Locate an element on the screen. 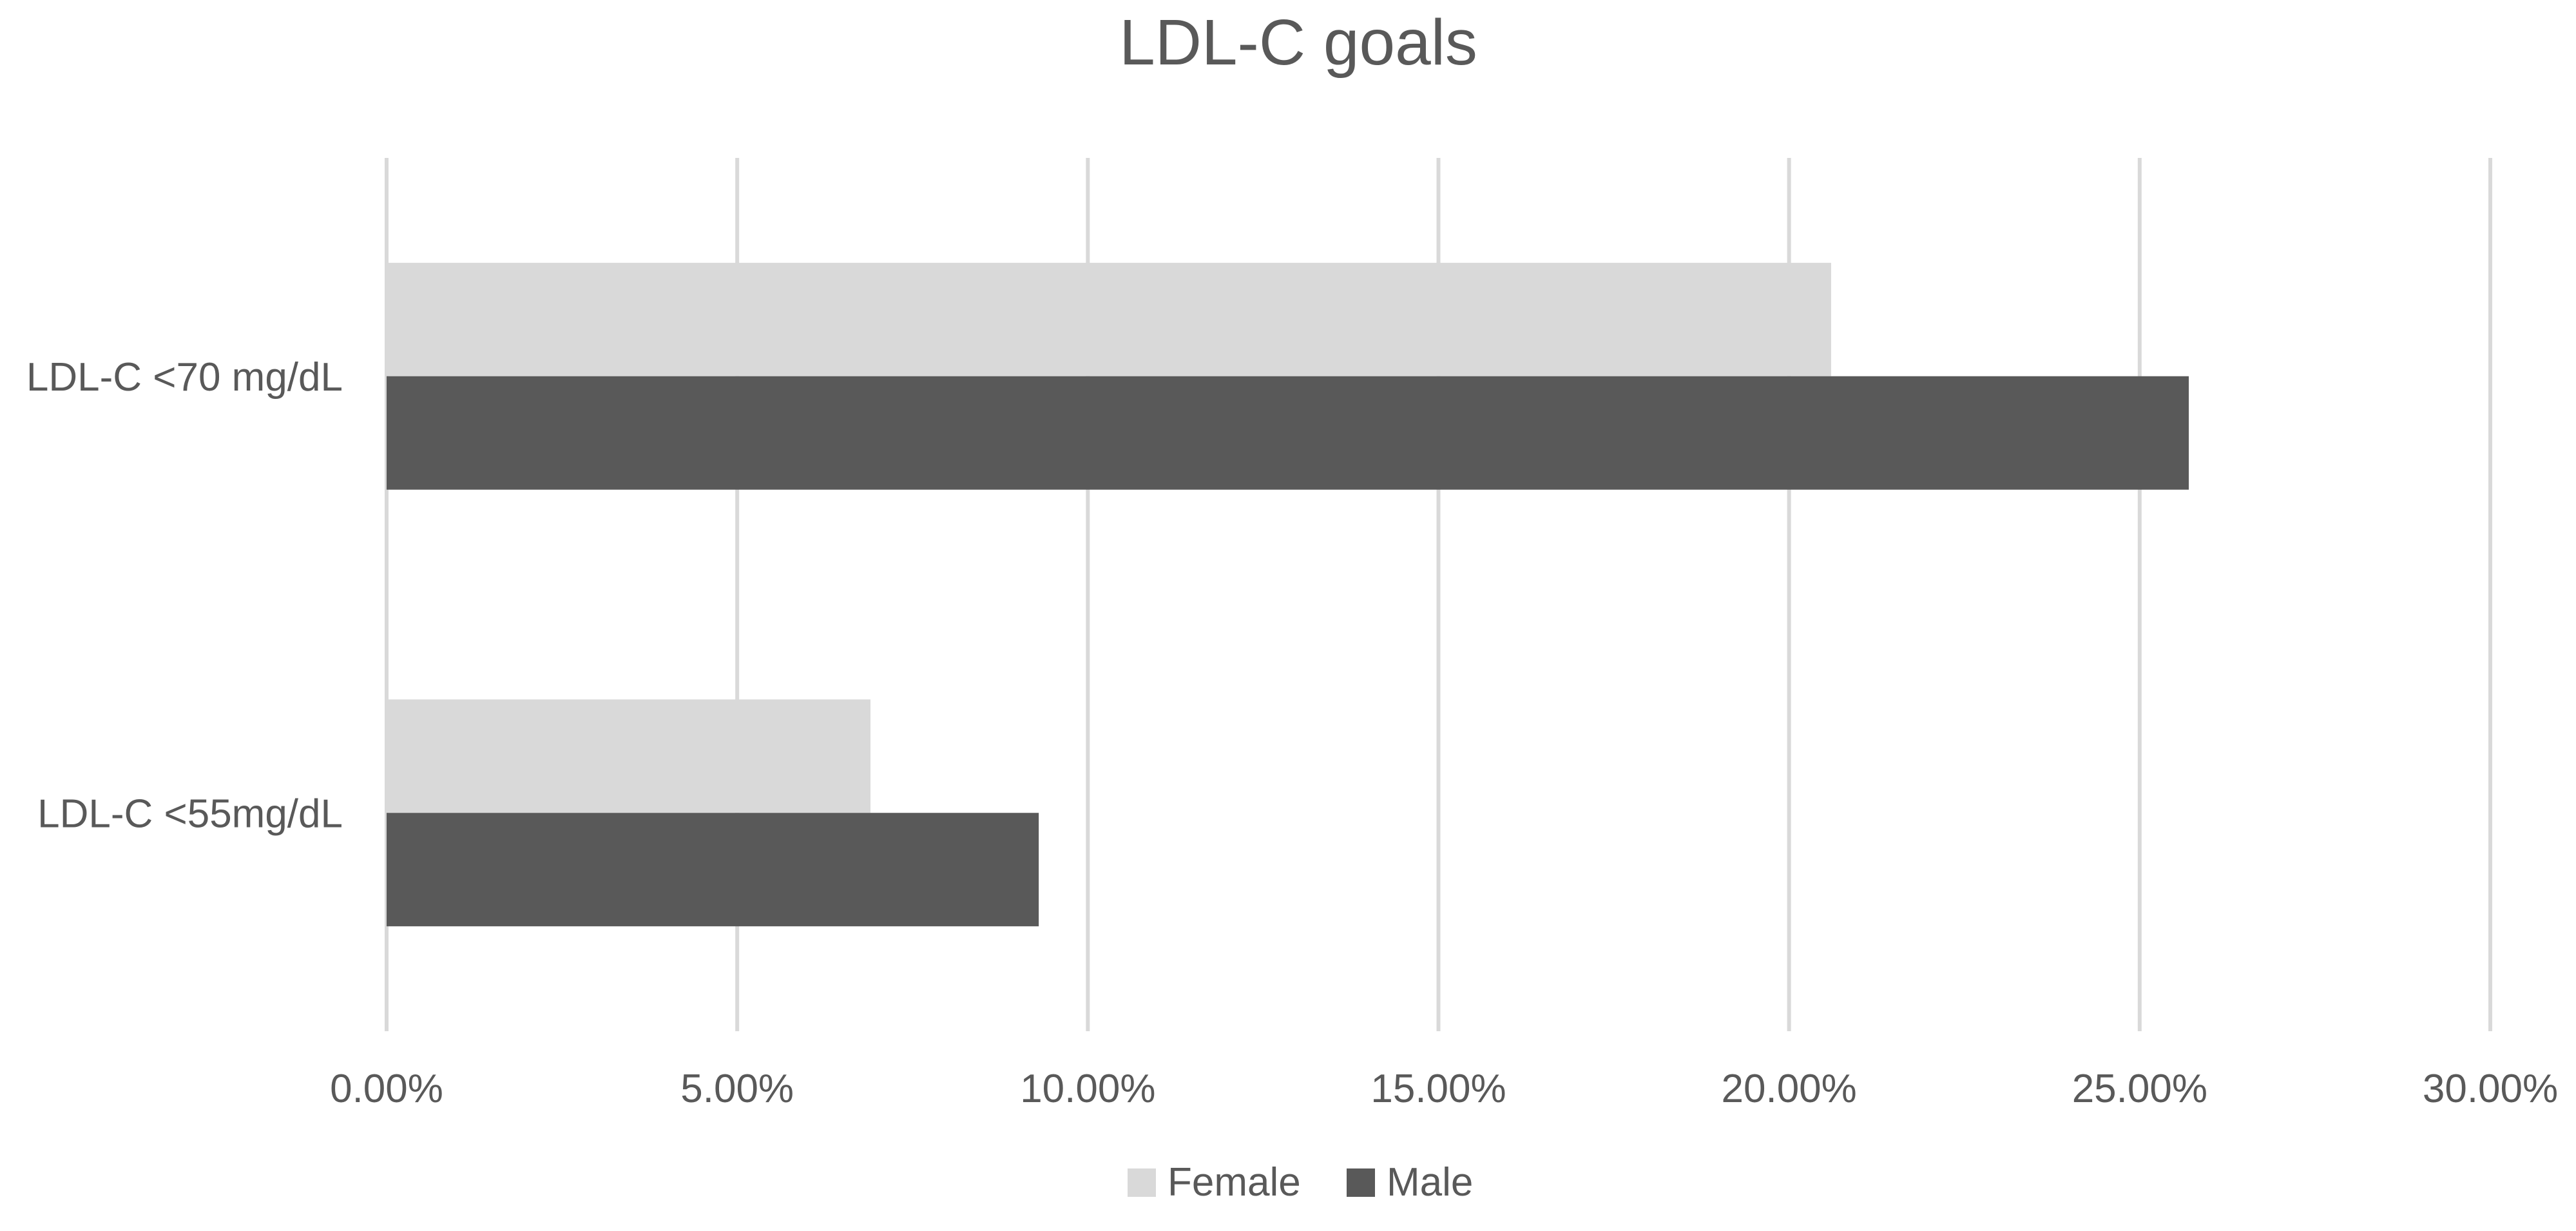 The image size is (2576, 1231). x-tick-label: 10.00% is located at coordinates (1087, 1089).